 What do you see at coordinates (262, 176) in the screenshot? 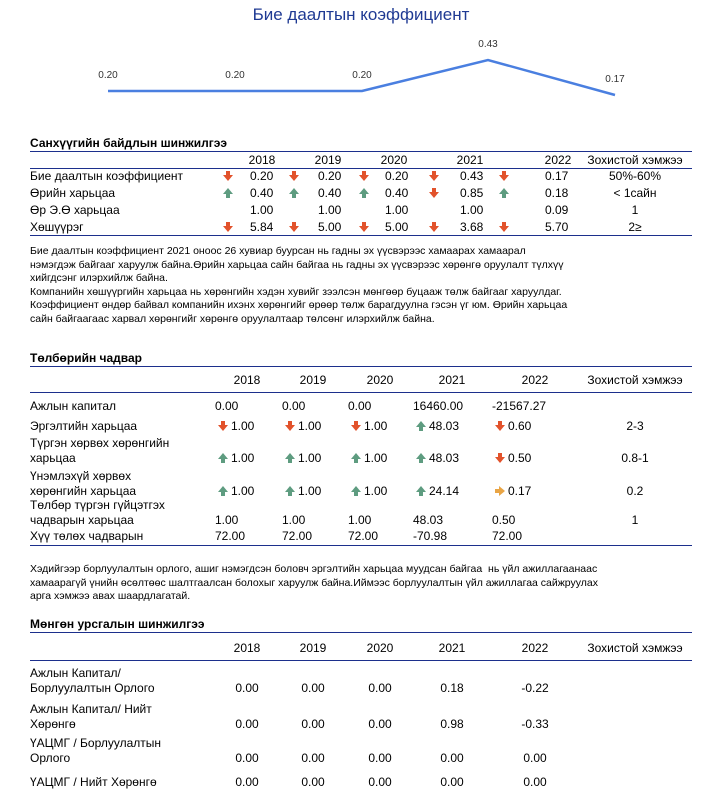
I see `cell-value: 0.20` at bounding box center [262, 176].